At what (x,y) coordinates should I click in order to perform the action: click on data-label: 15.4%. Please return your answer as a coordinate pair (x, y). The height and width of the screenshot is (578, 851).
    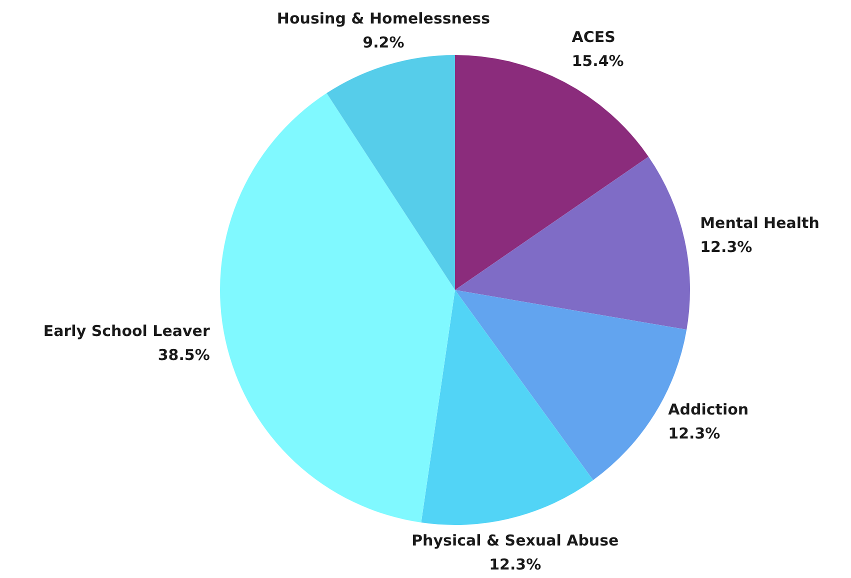
    Looking at the image, I should click on (598, 61).